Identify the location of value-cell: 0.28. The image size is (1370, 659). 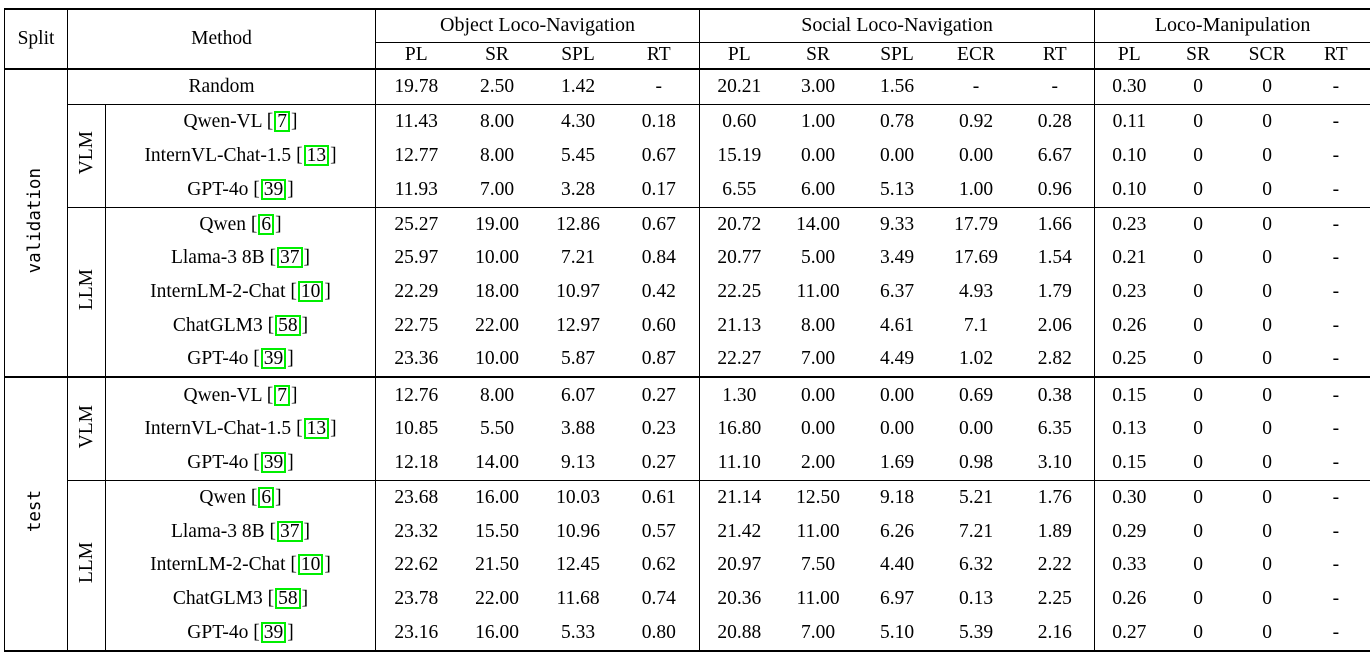
(1055, 122).